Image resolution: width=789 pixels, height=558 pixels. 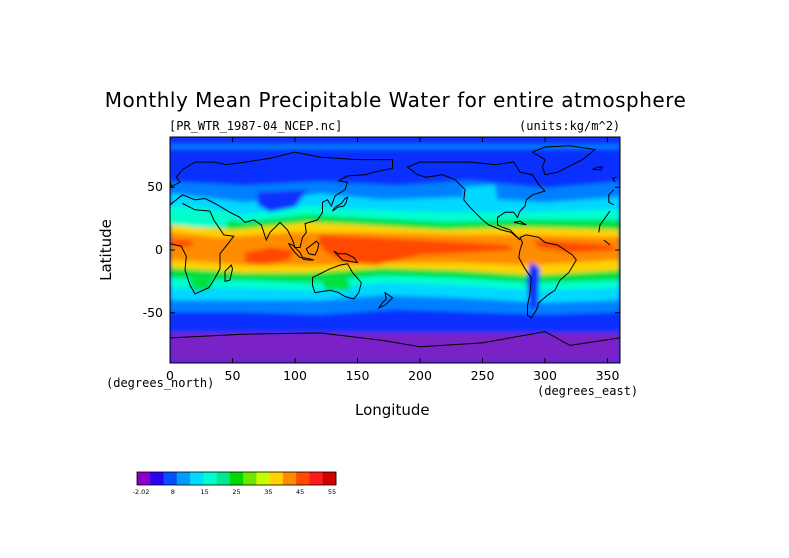 What do you see at coordinates (229, 273) in the screenshot?
I see `coast-madagascar` at bounding box center [229, 273].